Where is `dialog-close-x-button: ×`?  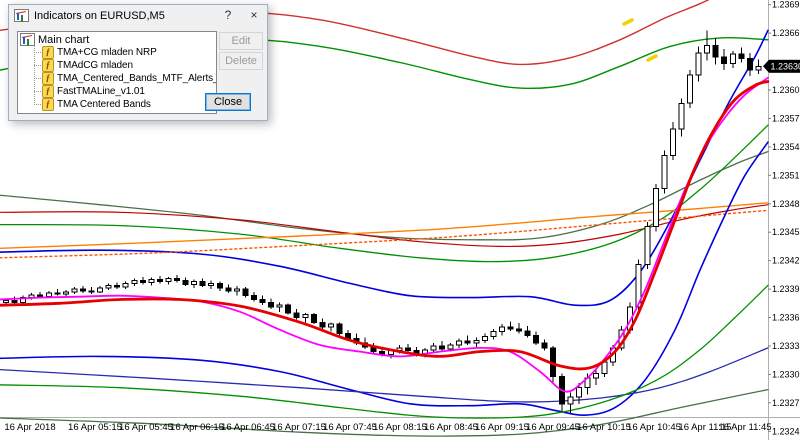 dialog-close-x-button: × is located at coordinates (254, 15).